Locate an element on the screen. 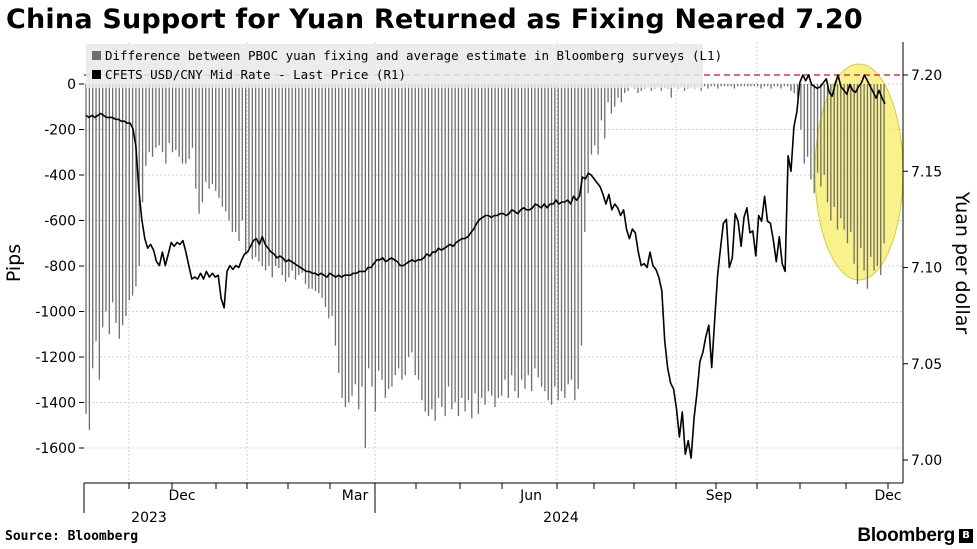  left-tick-label: -800 is located at coordinates (60, 267).